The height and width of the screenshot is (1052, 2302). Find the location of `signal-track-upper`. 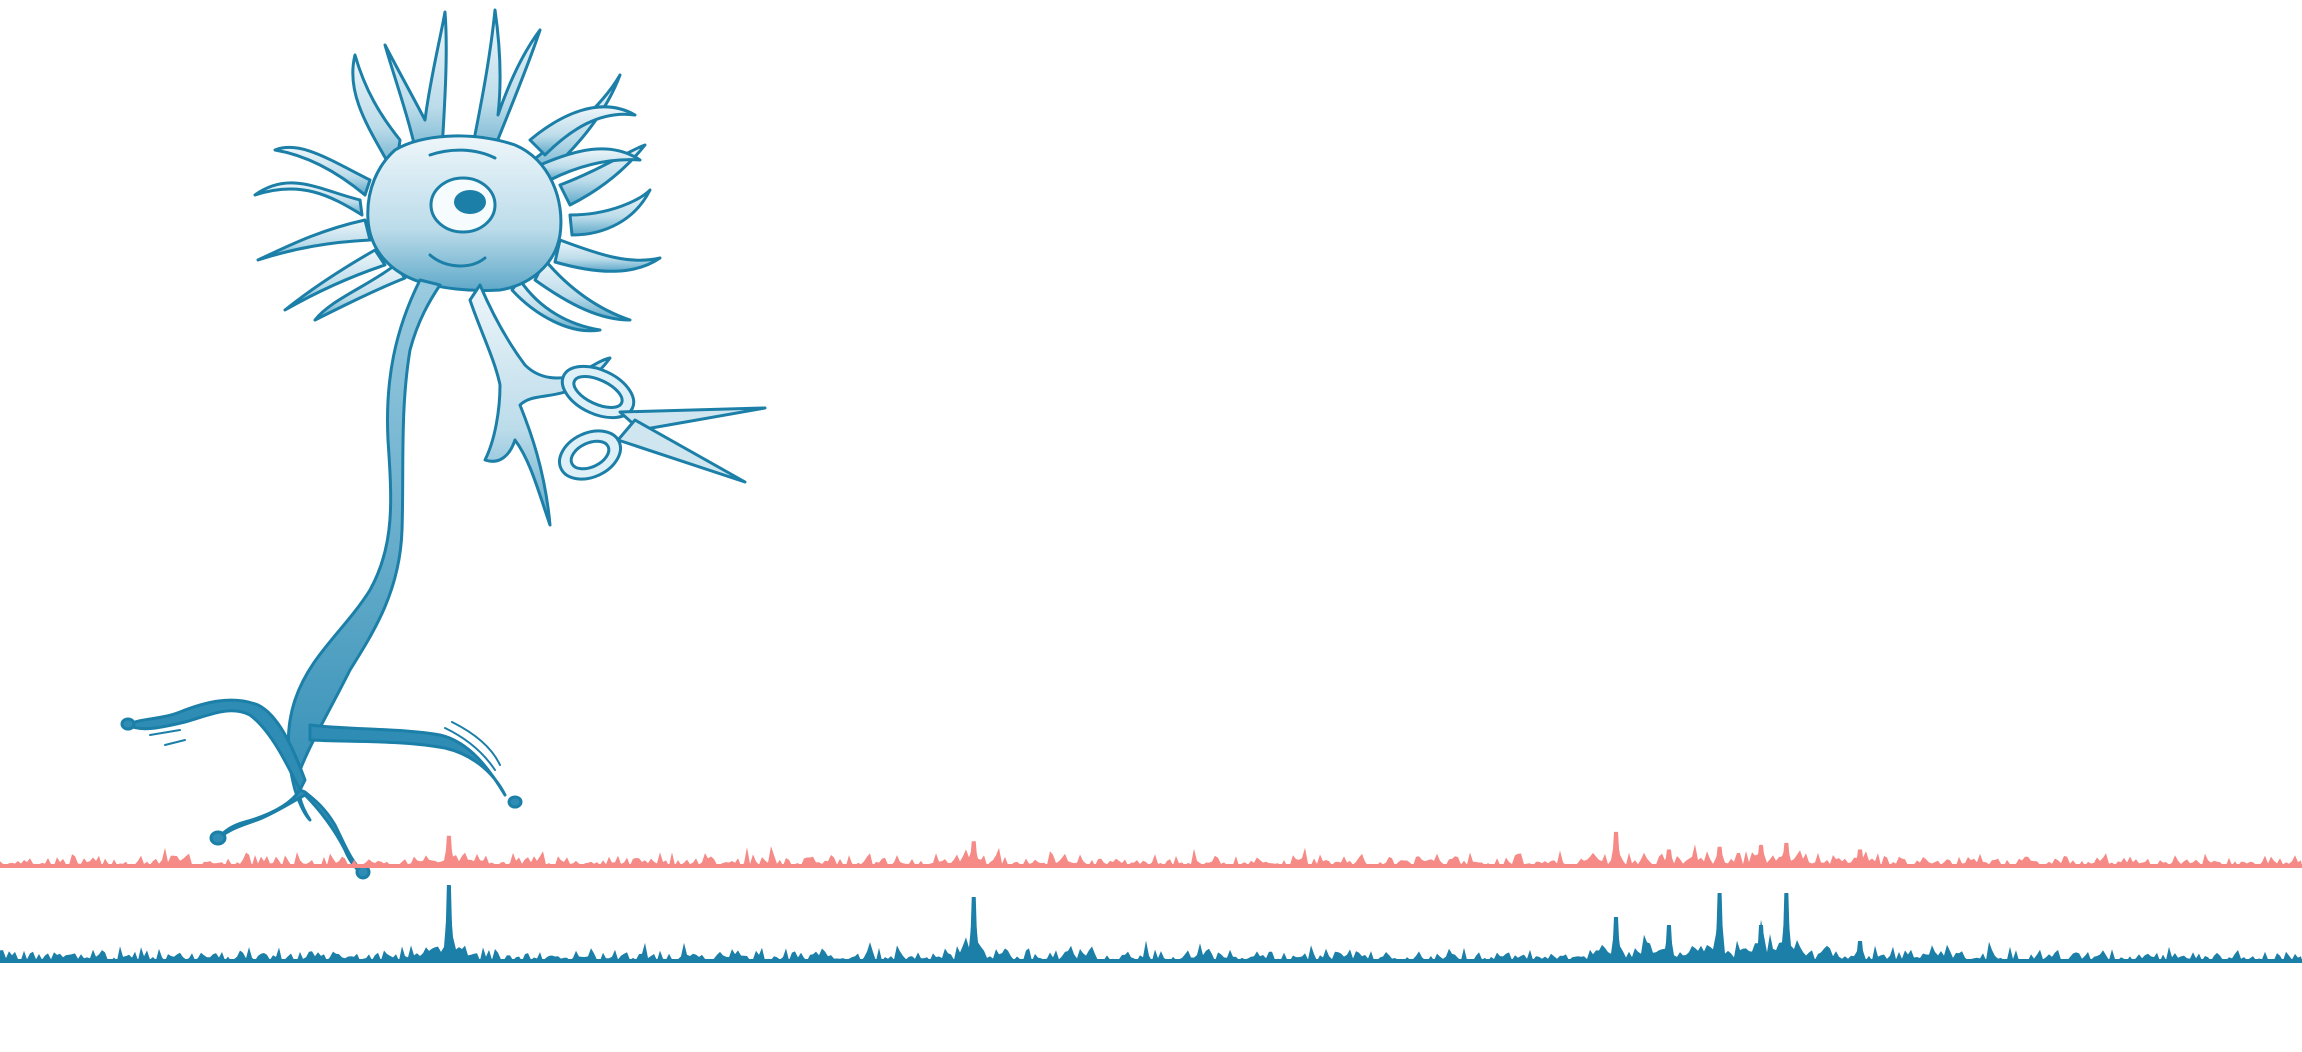

signal-track-upper is located at coordinates (1151, 849).